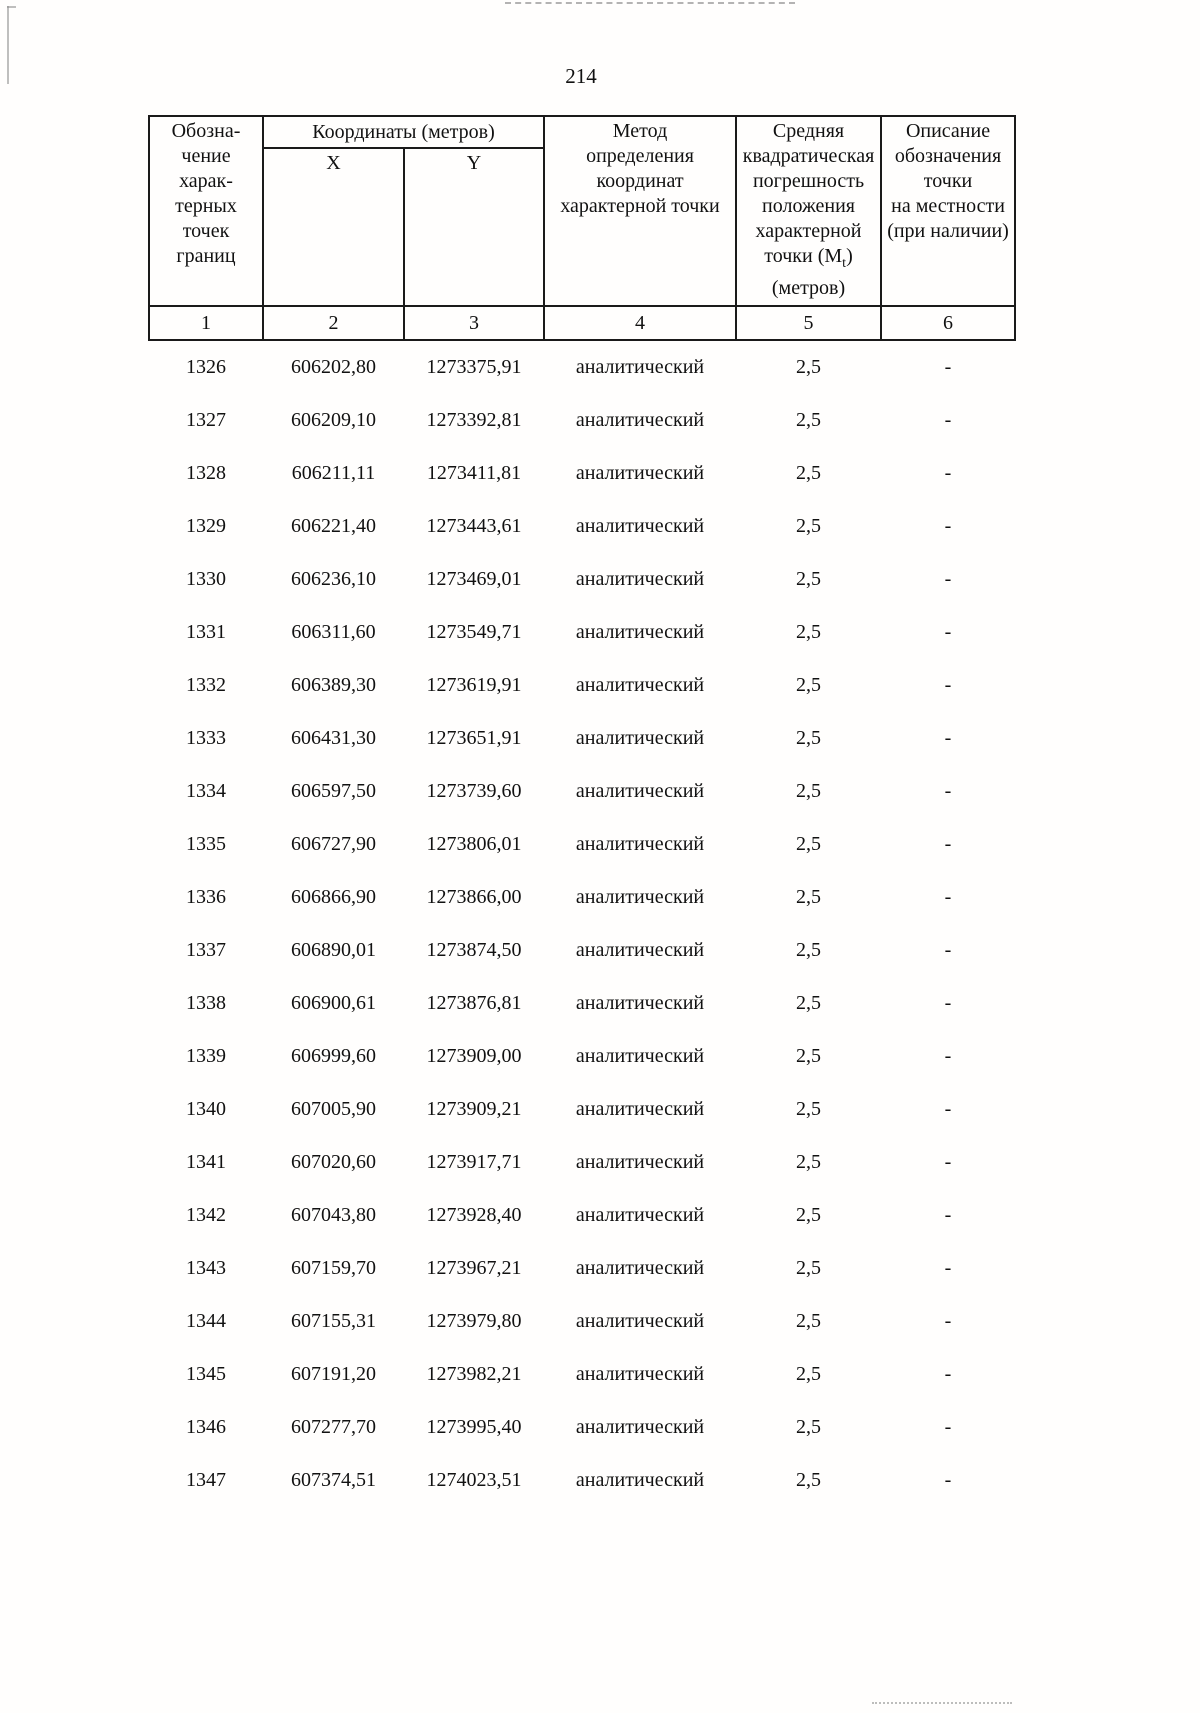 This screenshot has width=1200, height=1713. I want to click on point-number: 1346, so click(206, 1427).